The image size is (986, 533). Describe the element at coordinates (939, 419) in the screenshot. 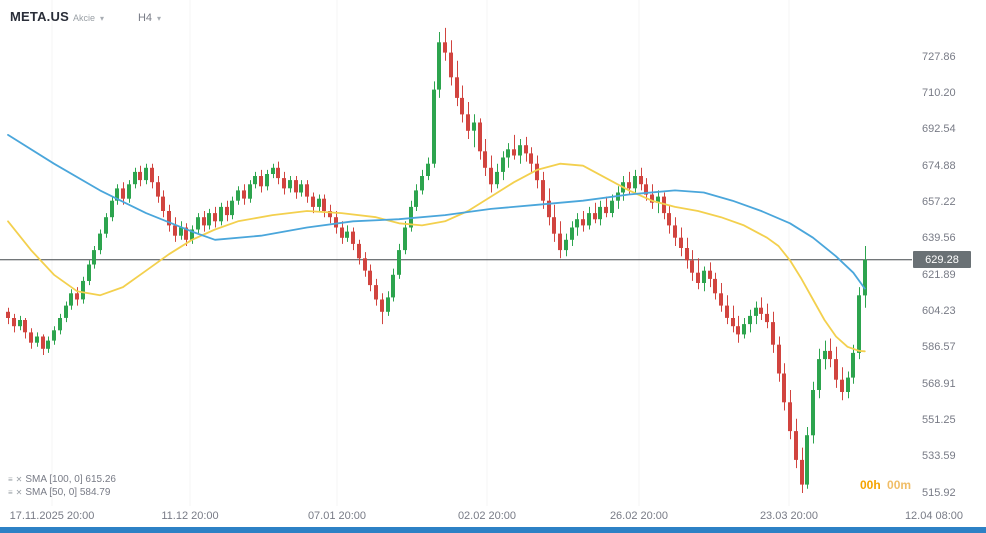

I see `price-axis-label: 551.25` at that location.